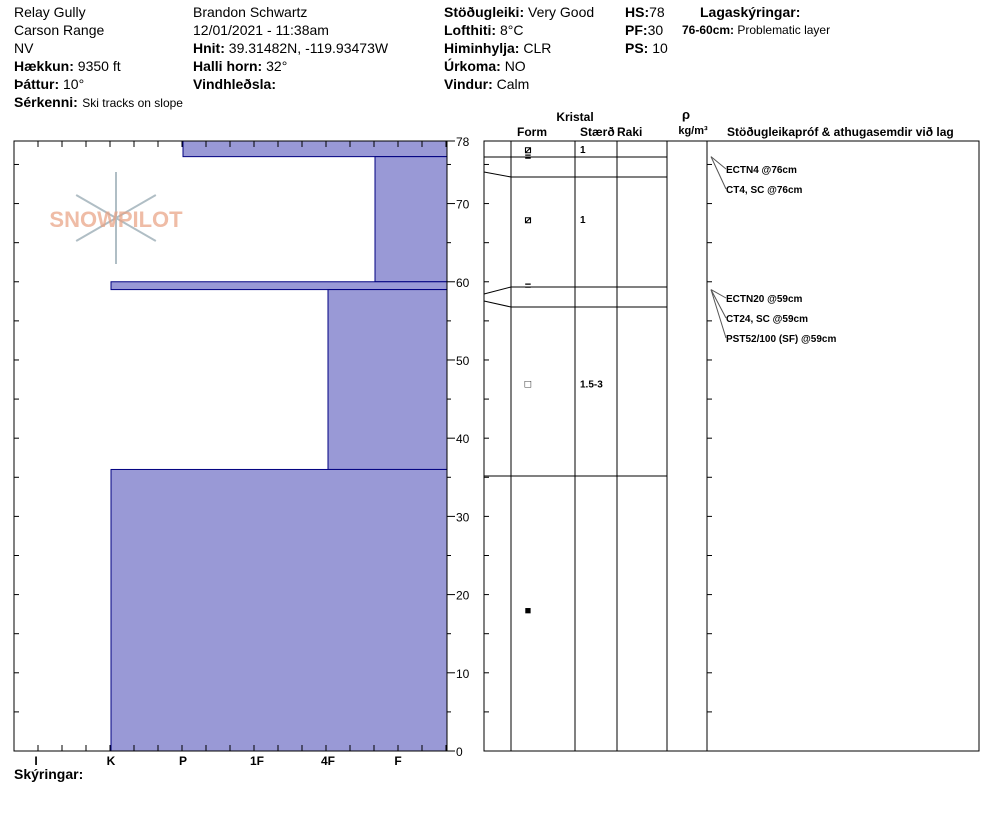 Image resolution: width=994 pixels, height=840 pixels. What do you see at coordinates (37, 84) in the screenshot?
I see `aspect-label: Þáttur:` at bounding box center [37, 84].